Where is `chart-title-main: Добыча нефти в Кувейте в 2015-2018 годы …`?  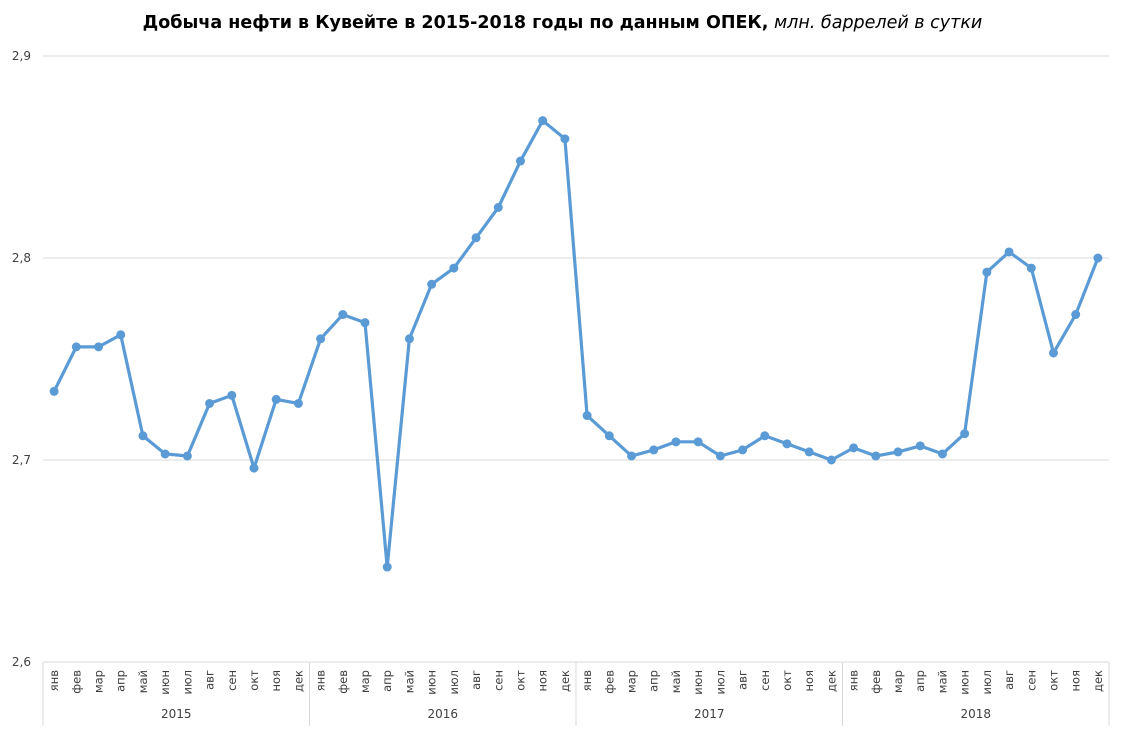
chart-title-main: Добыча нефти в Кувейте в 2015-2018 годы … is located at coordinates (455, 23).